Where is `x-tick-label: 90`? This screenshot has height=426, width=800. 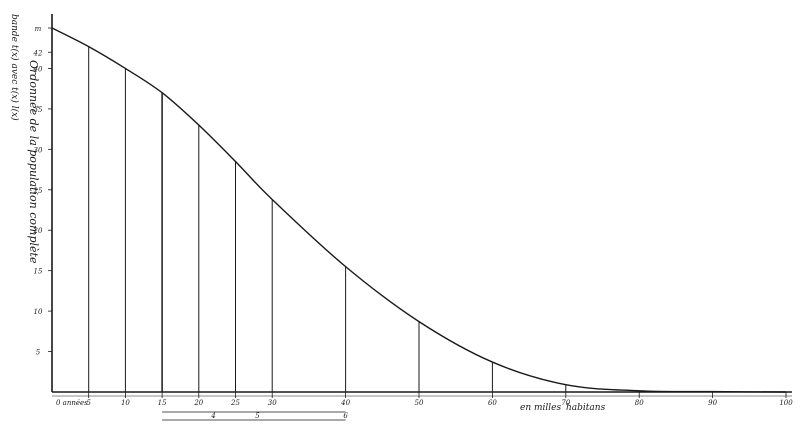 x-tick-label: 90 is located at coordinates (712, 403).